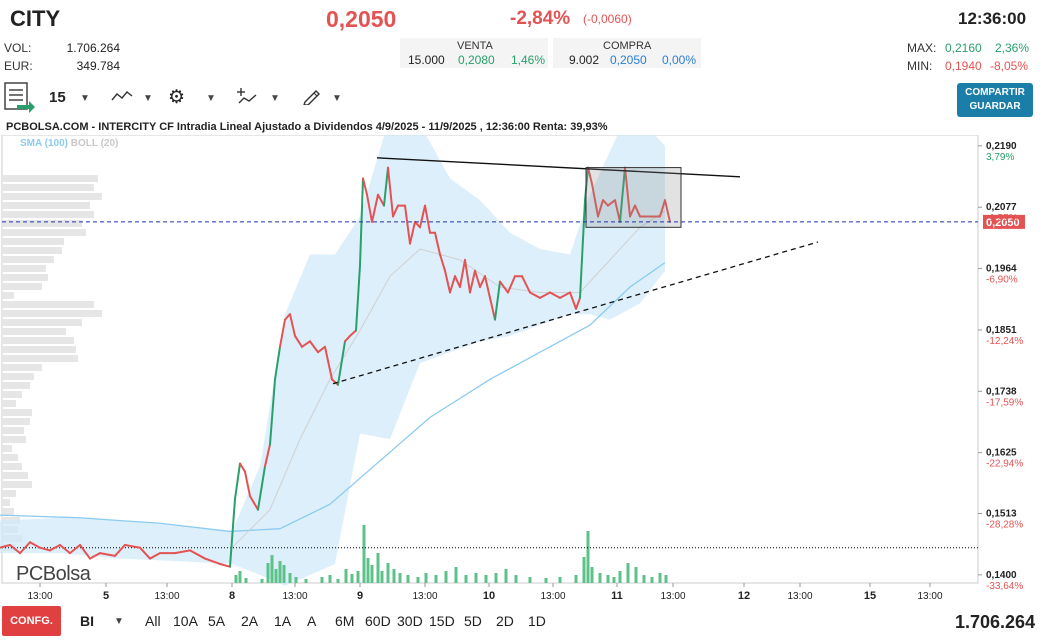  What do you see at coordinates (283, 621) in the screenshot?
I see `range-button-1a: 1A` at bounding box center [283, 621].